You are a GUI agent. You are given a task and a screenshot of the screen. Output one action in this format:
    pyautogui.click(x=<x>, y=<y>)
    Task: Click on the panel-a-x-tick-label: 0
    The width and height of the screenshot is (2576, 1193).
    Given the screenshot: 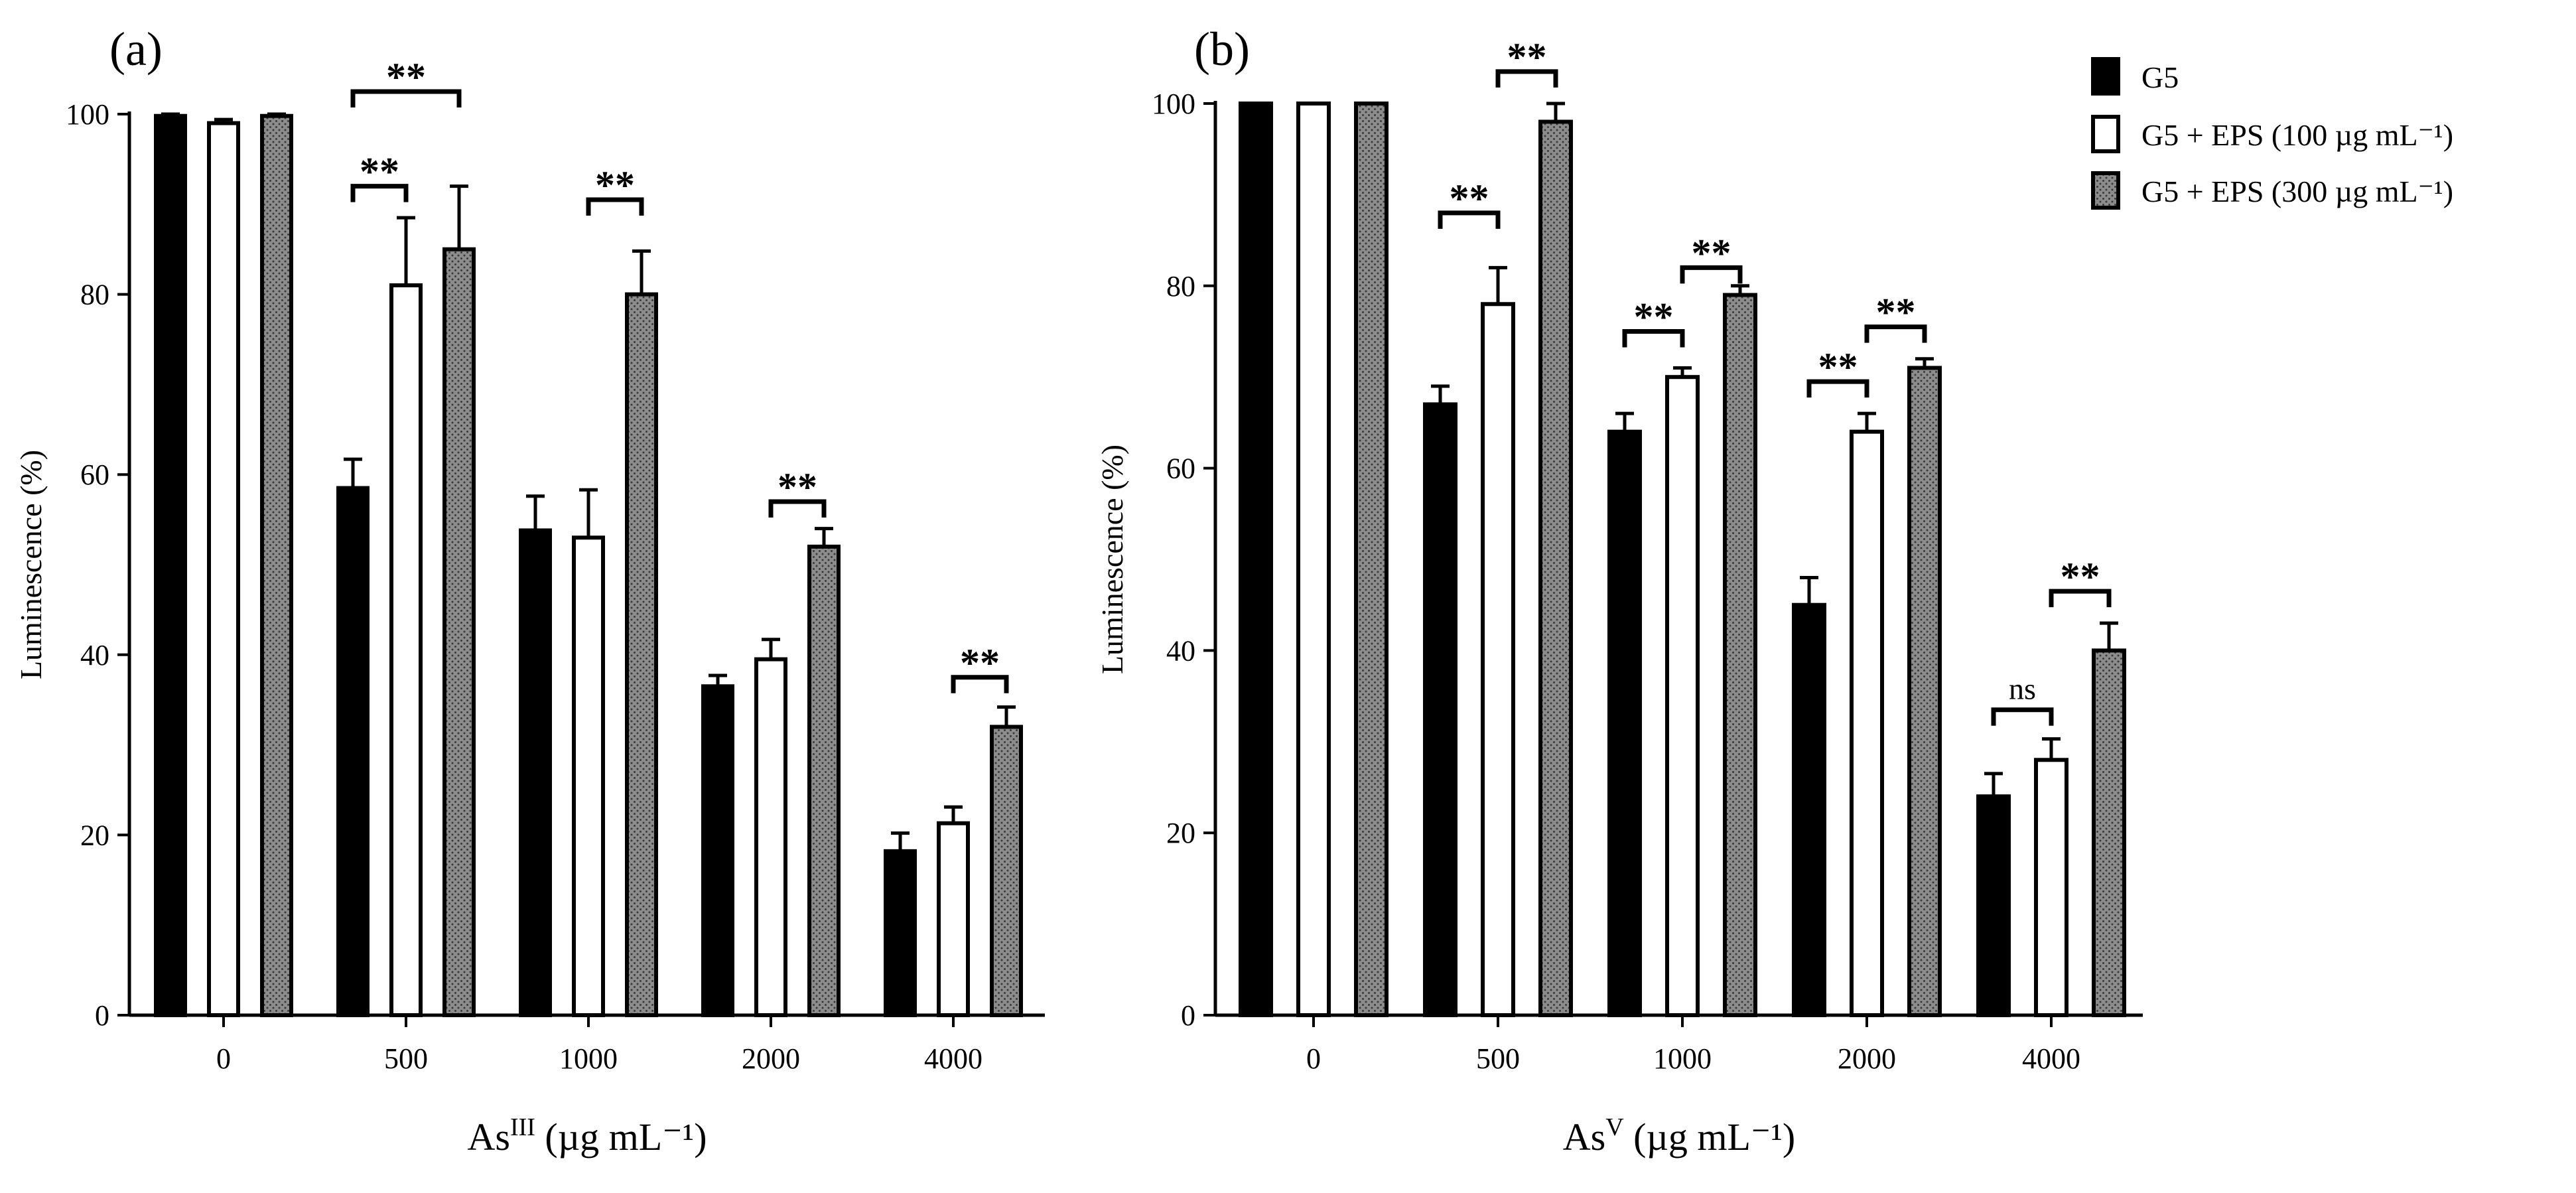 What is the action you would take?
    pyautogui.click(x=223, y=1058)
    